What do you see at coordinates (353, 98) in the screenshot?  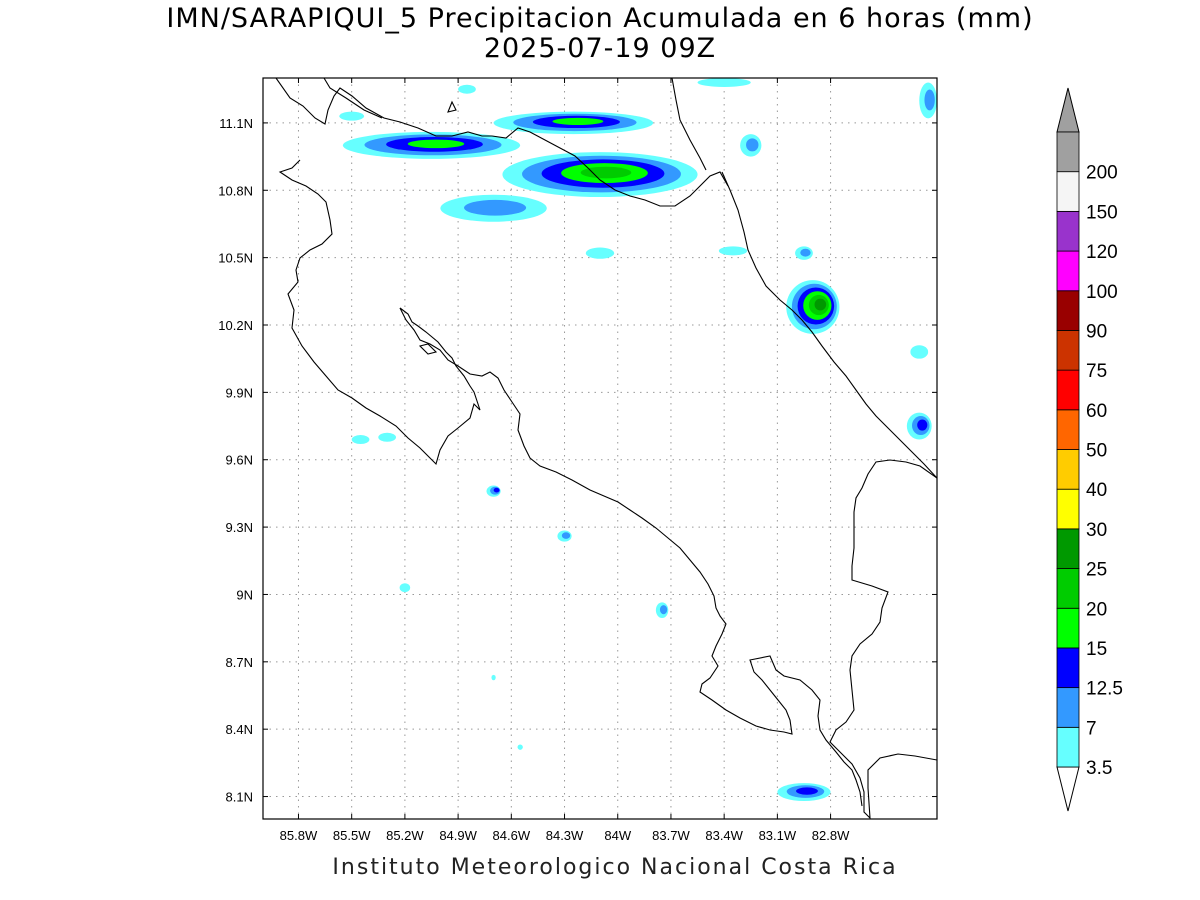 I see `lake-nicaragua-shore` at bounding box center [353, 98].